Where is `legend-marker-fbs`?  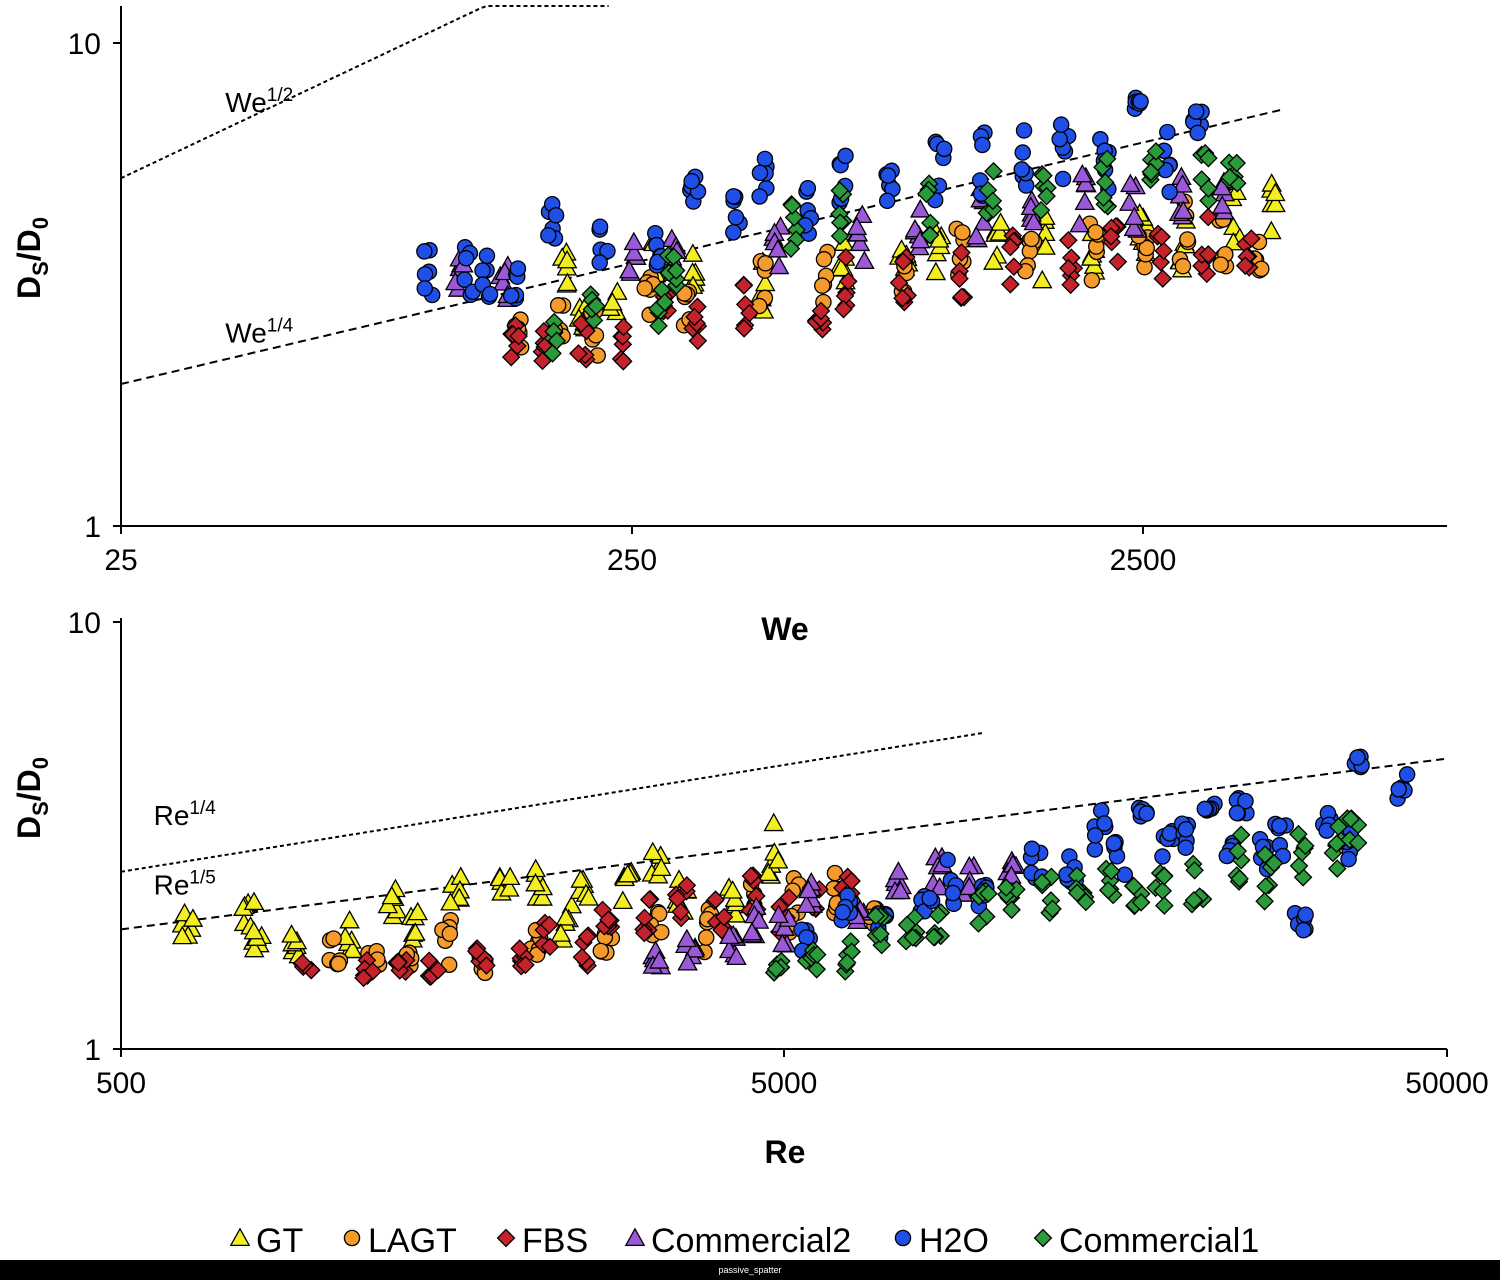 legend-marker-fbs is located at coordinates (506, 1238).